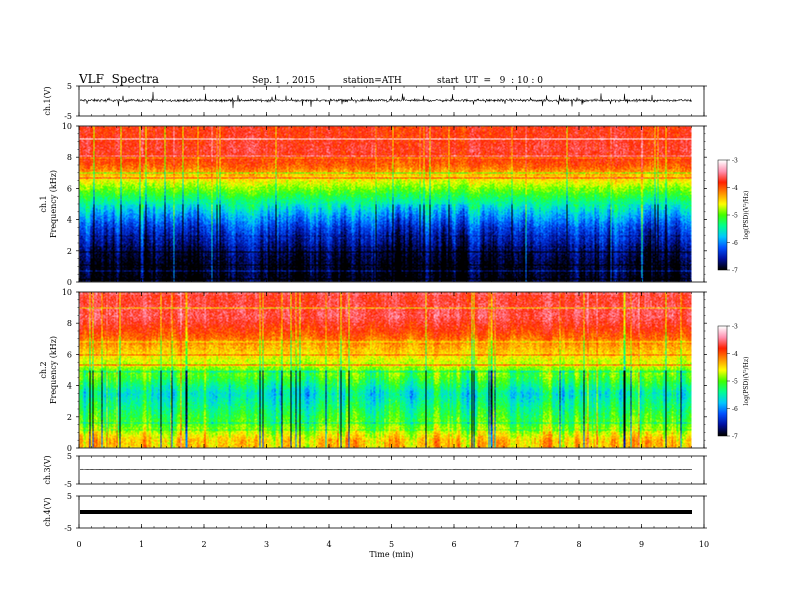 The height and width of the screenshot is (612, 792). Describe the element at coordinates (69, 417) in the screenshot. I see `ch2-spectrogram-ytick-label: 2` at that location.